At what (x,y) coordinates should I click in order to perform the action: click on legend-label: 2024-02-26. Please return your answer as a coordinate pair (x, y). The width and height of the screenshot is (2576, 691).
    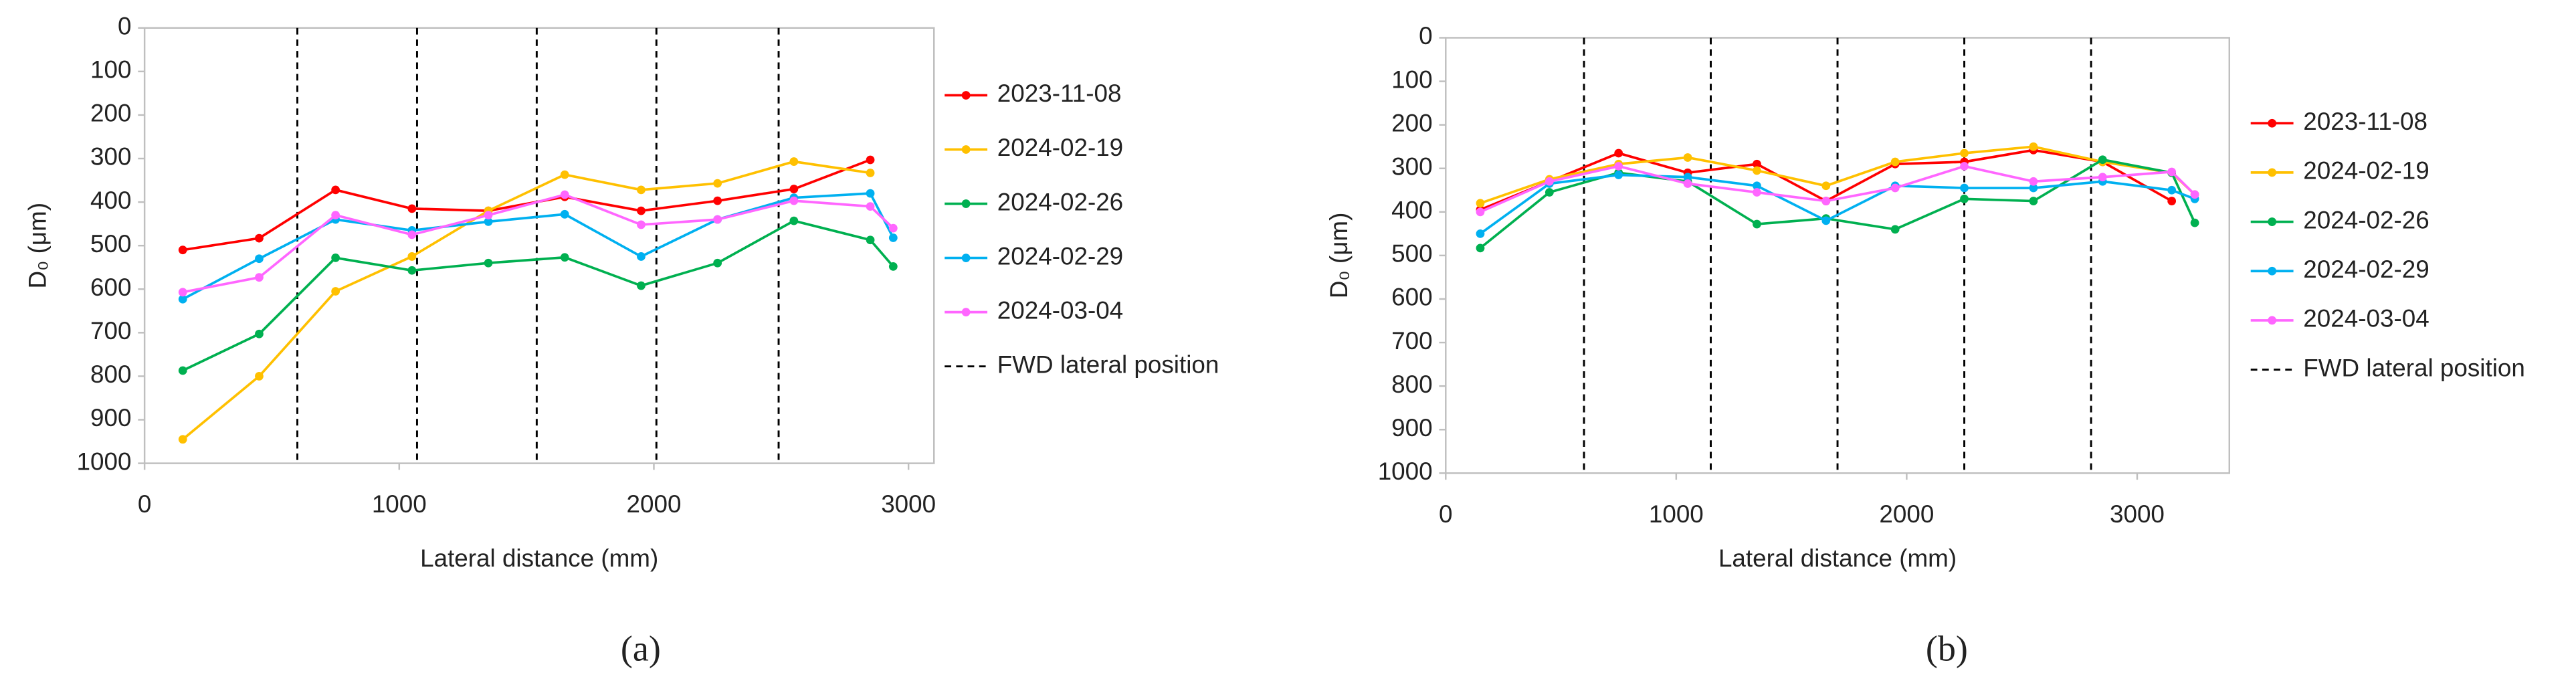
    Looking at the image, I should click on (2366, 219).